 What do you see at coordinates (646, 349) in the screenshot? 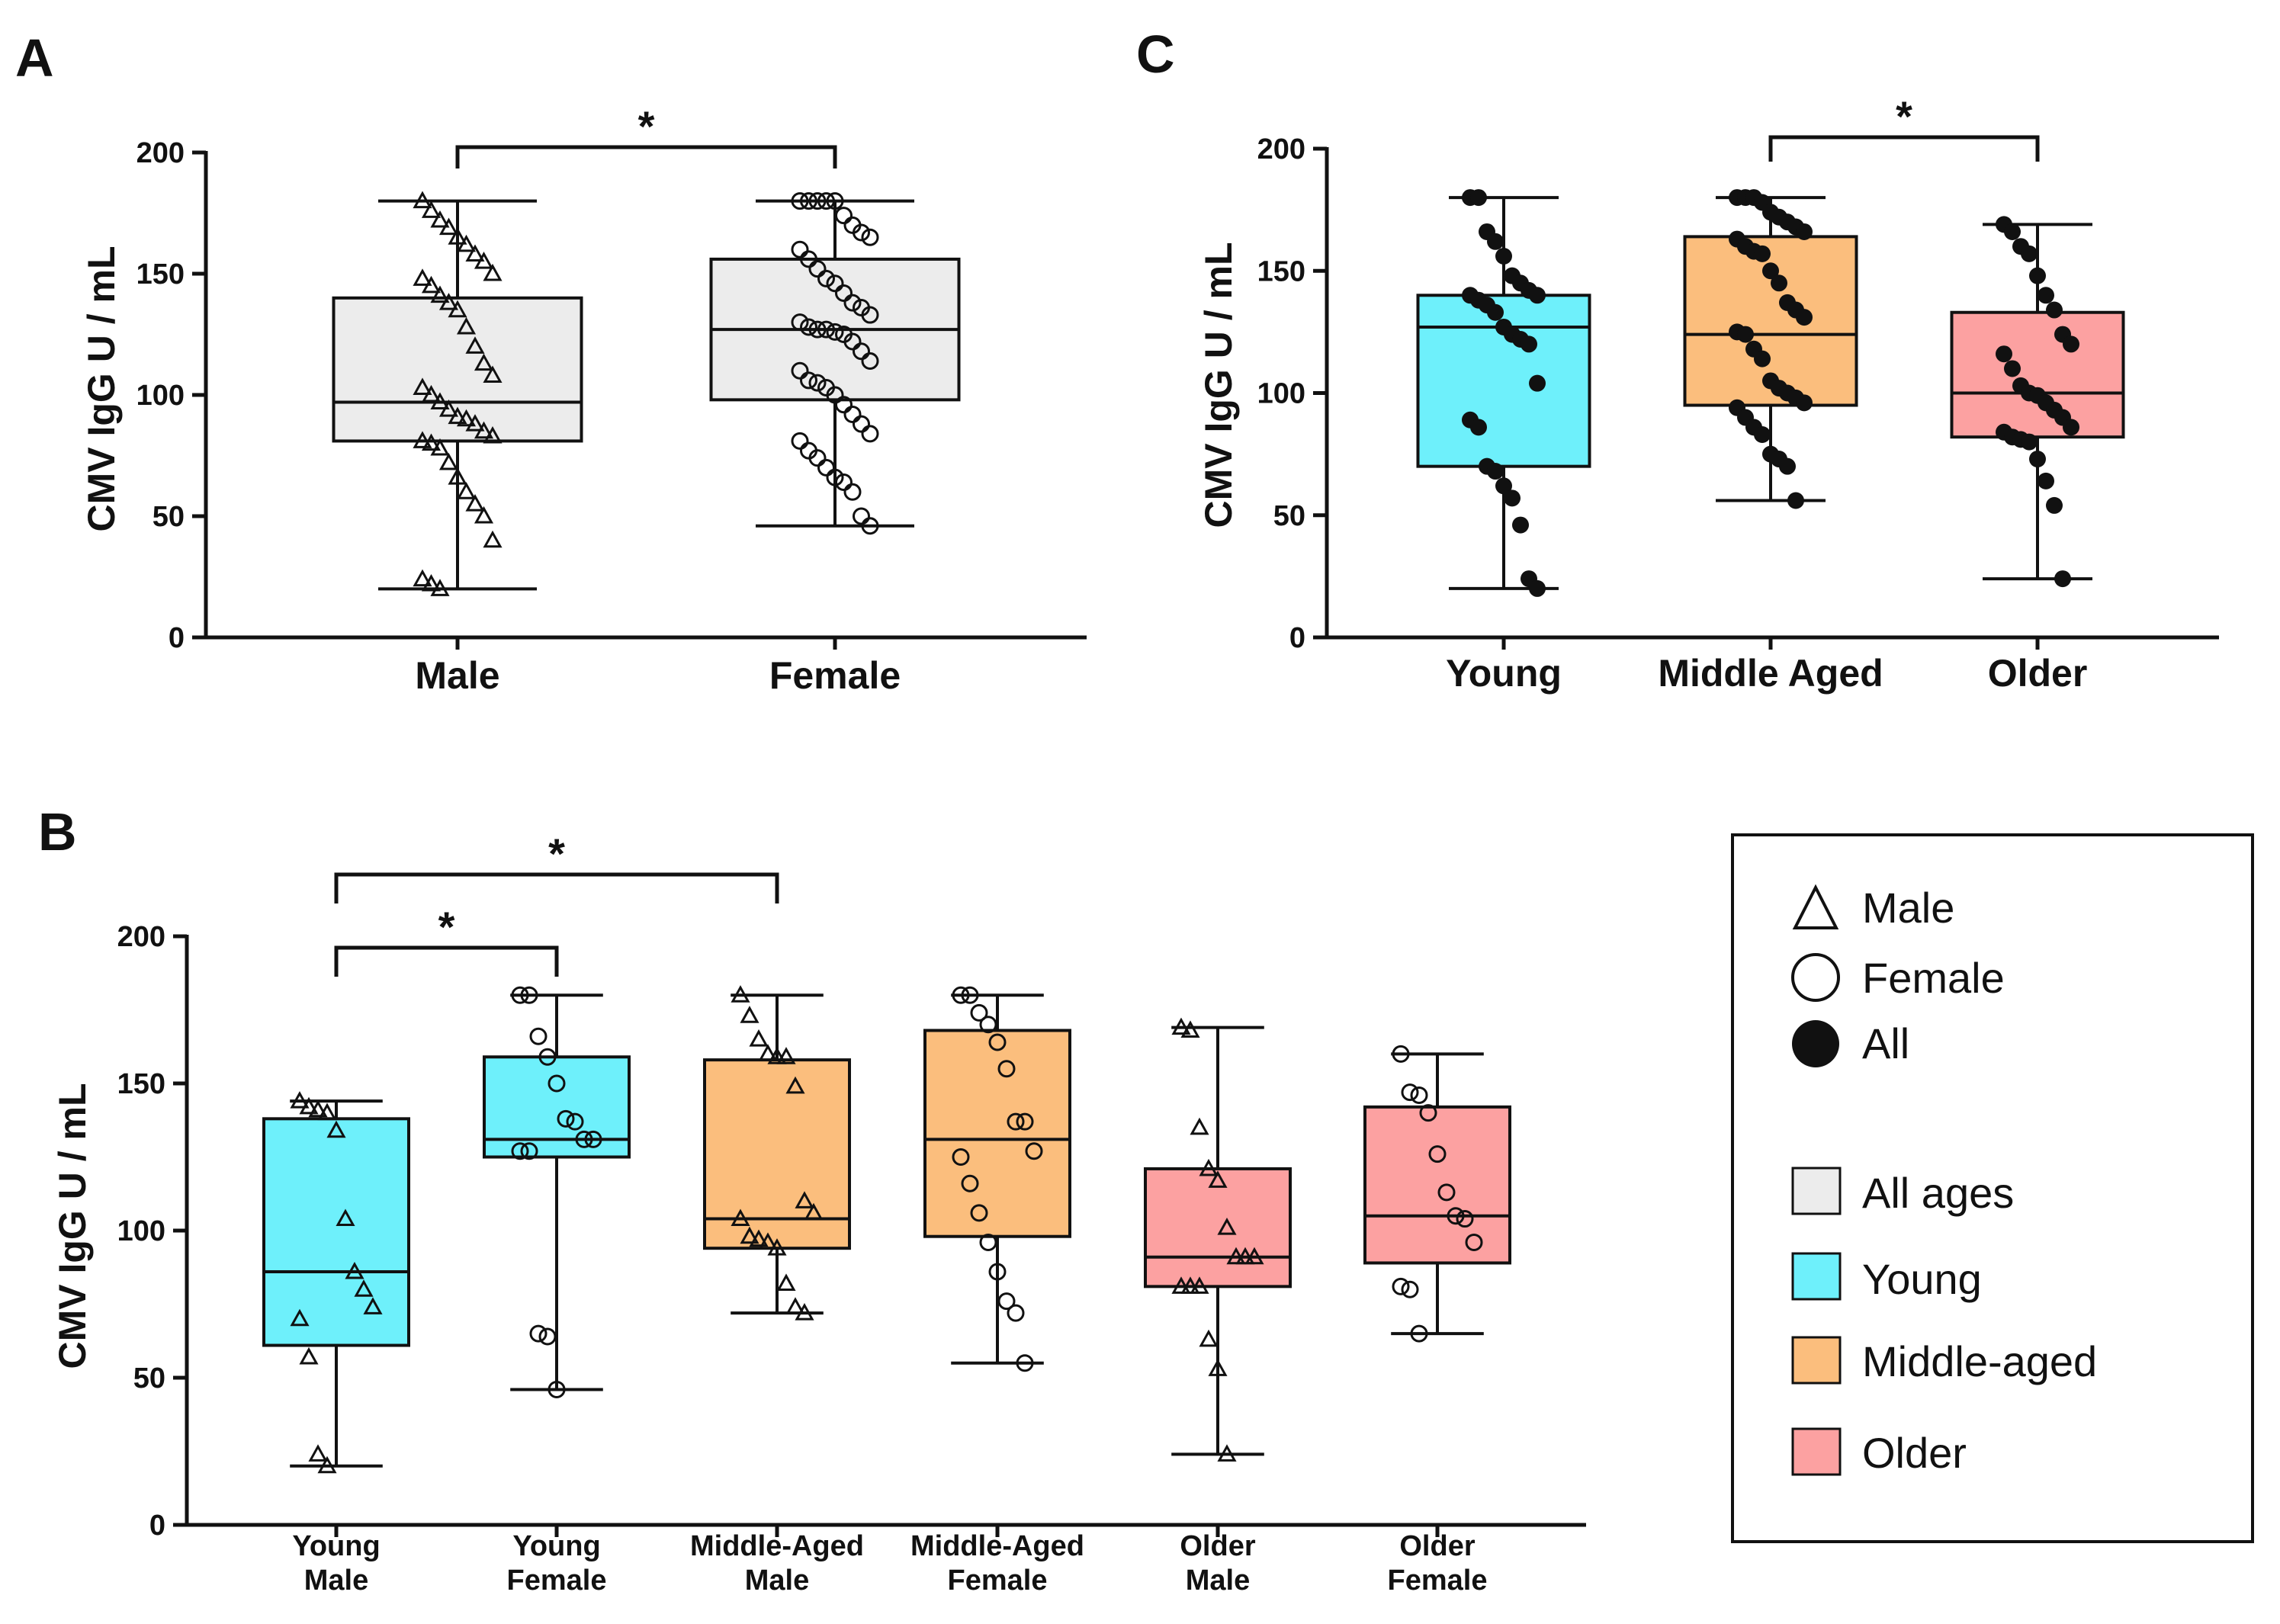
I see `panel-a-marks: *` at bounding box center [646, 349].